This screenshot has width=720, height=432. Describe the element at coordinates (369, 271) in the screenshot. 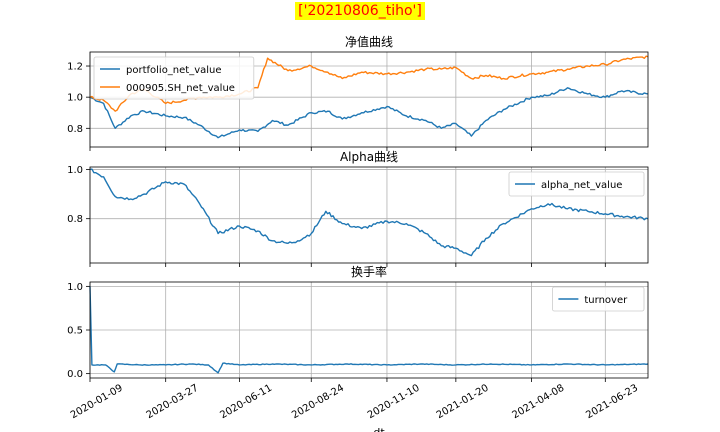

I see `panel-title: 换手率` at that location.